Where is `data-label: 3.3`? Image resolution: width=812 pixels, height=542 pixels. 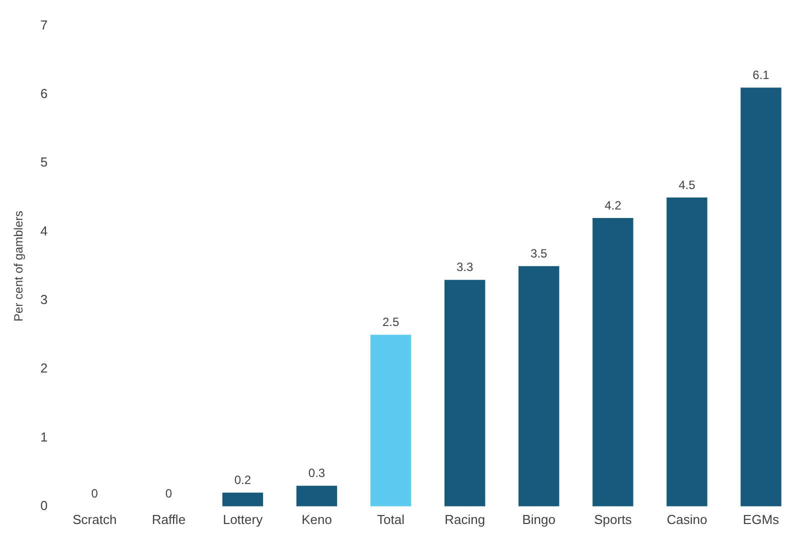
data-label: 3.3 is located at coordinates (465, 267).